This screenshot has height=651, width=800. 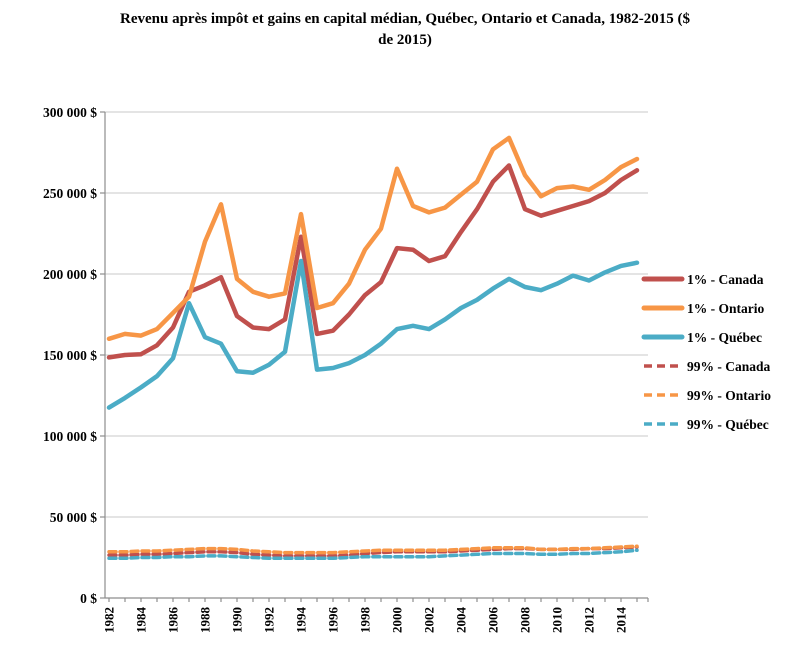 I want to click on x-tick-label: 1994, so click(x=301, y=620).